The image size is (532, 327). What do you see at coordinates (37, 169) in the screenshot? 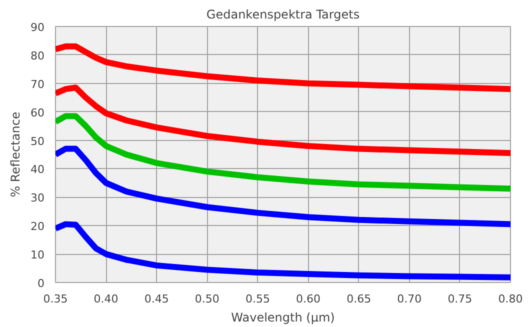
I see `y-tick-label: 40` at bounding box center [37, 169].